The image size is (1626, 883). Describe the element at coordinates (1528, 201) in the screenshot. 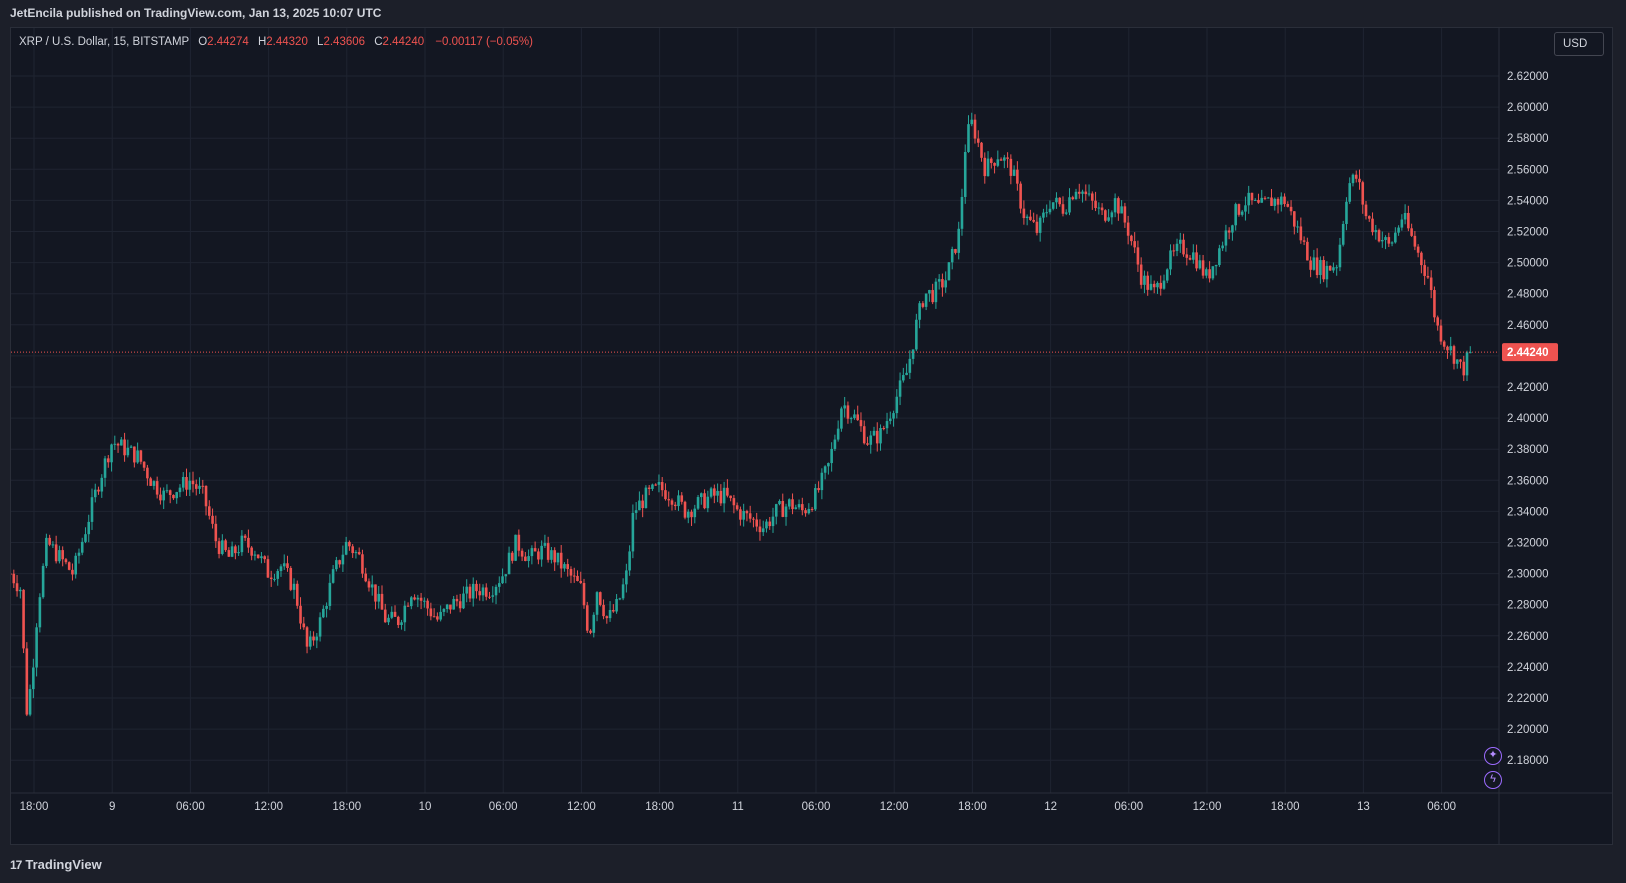

I see `y-tick-label: 2.54000` at that location.